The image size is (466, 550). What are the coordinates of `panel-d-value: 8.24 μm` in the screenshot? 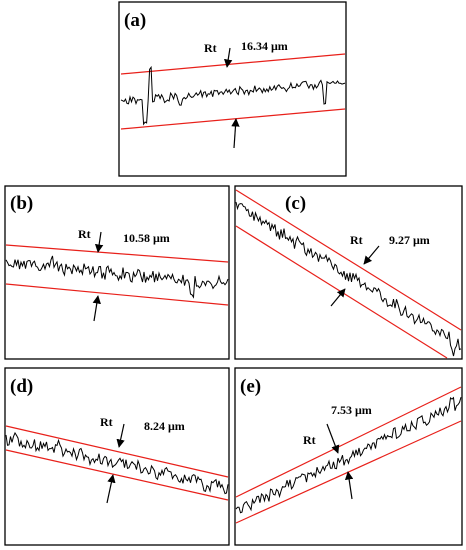 It's located at (164, 426).